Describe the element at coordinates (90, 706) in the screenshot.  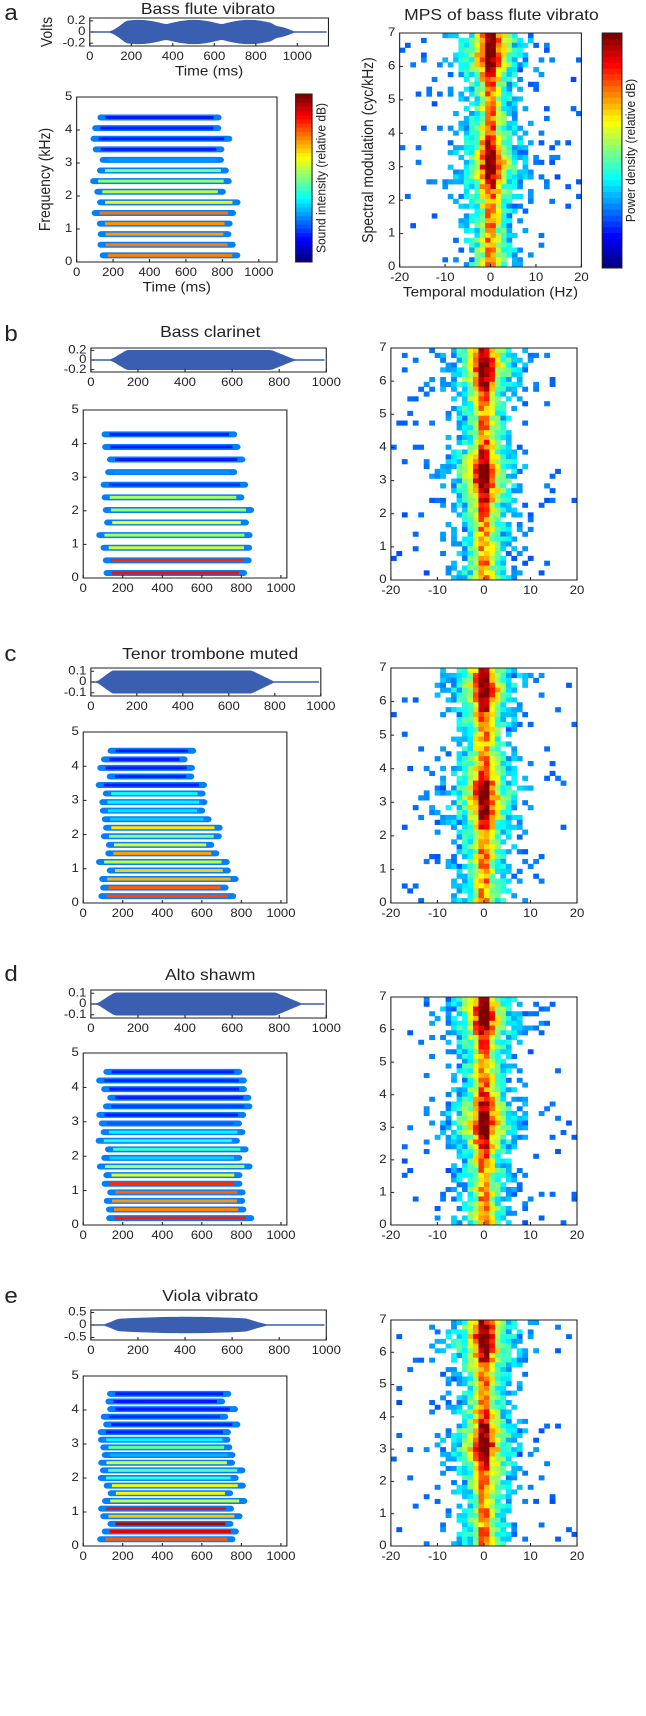
I see `x-tick-label: 0` at that location.